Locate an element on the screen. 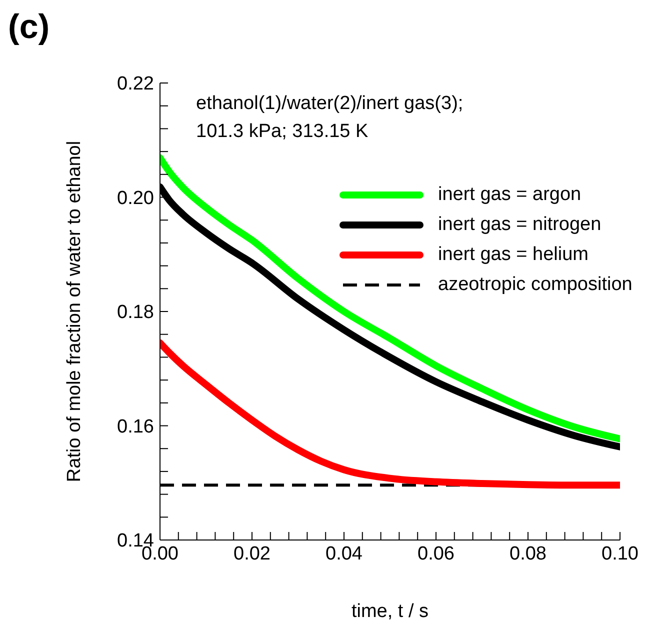 The height and width of the screenshot is (629, 654). x-tick-label: 0.02 is located at coordinates (252, 553).